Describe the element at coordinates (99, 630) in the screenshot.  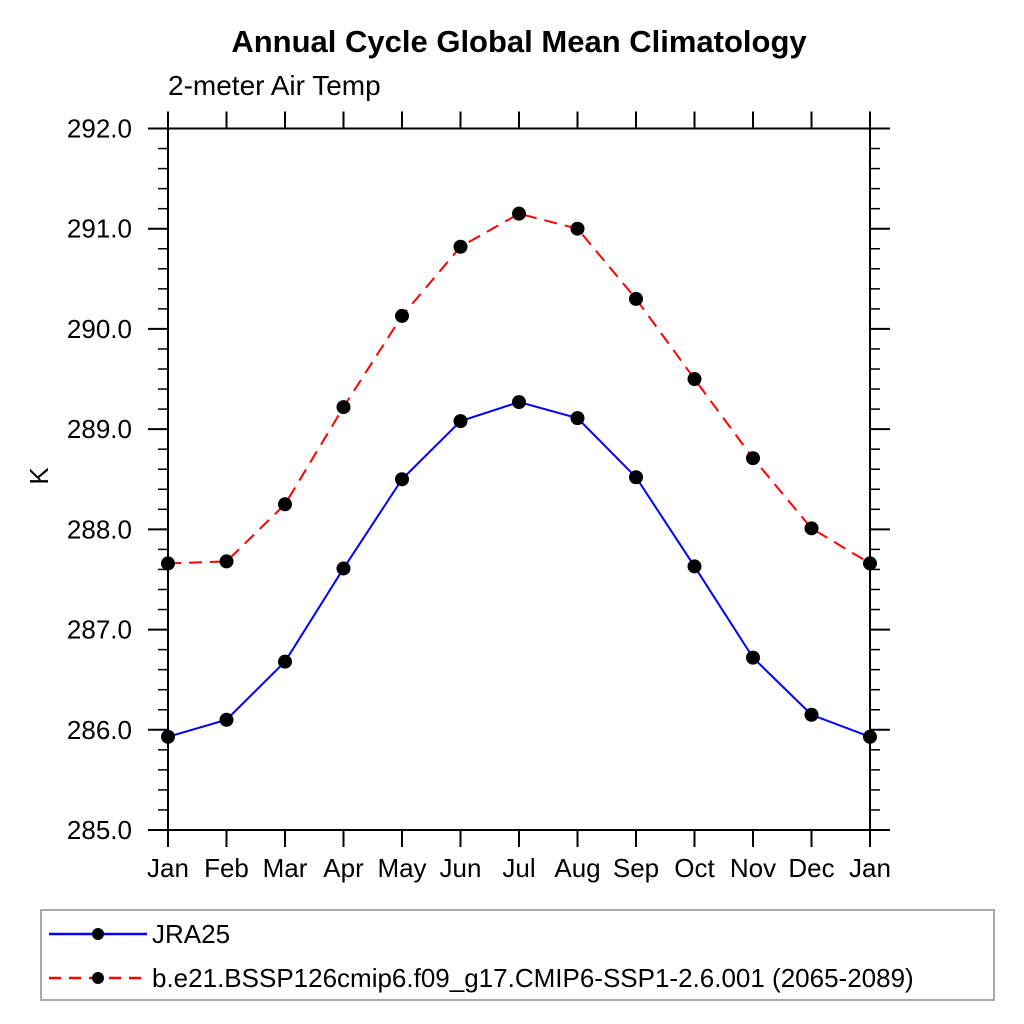
I see `y-tick-label: 287.0` at that location.